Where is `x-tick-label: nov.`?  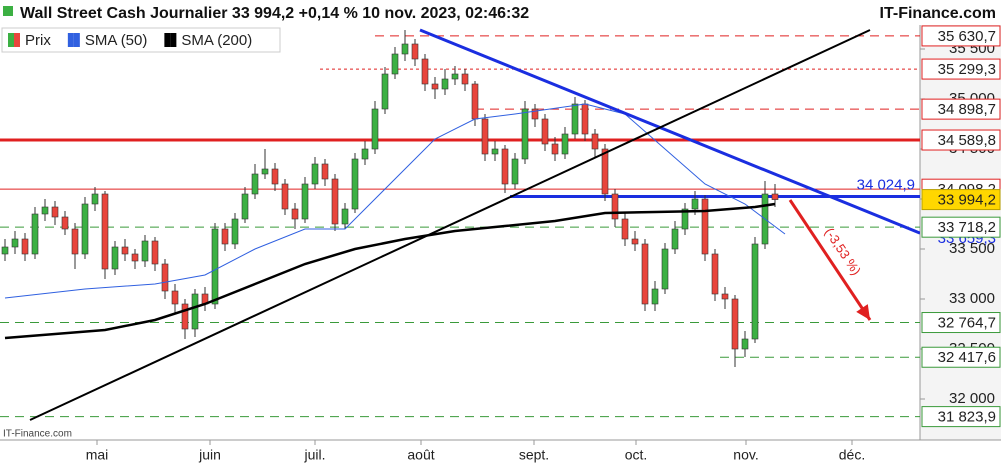
x-tick-label: nov. is located at coordinates (745, 455).